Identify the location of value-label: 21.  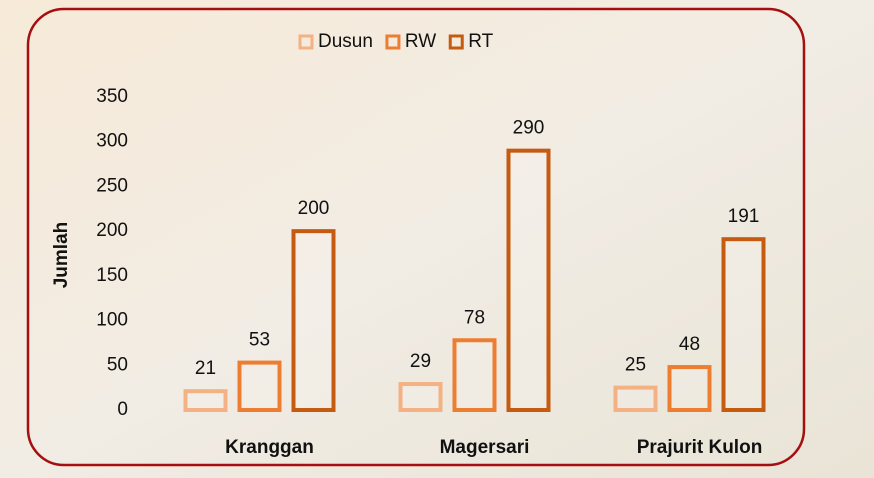
(205, 368).